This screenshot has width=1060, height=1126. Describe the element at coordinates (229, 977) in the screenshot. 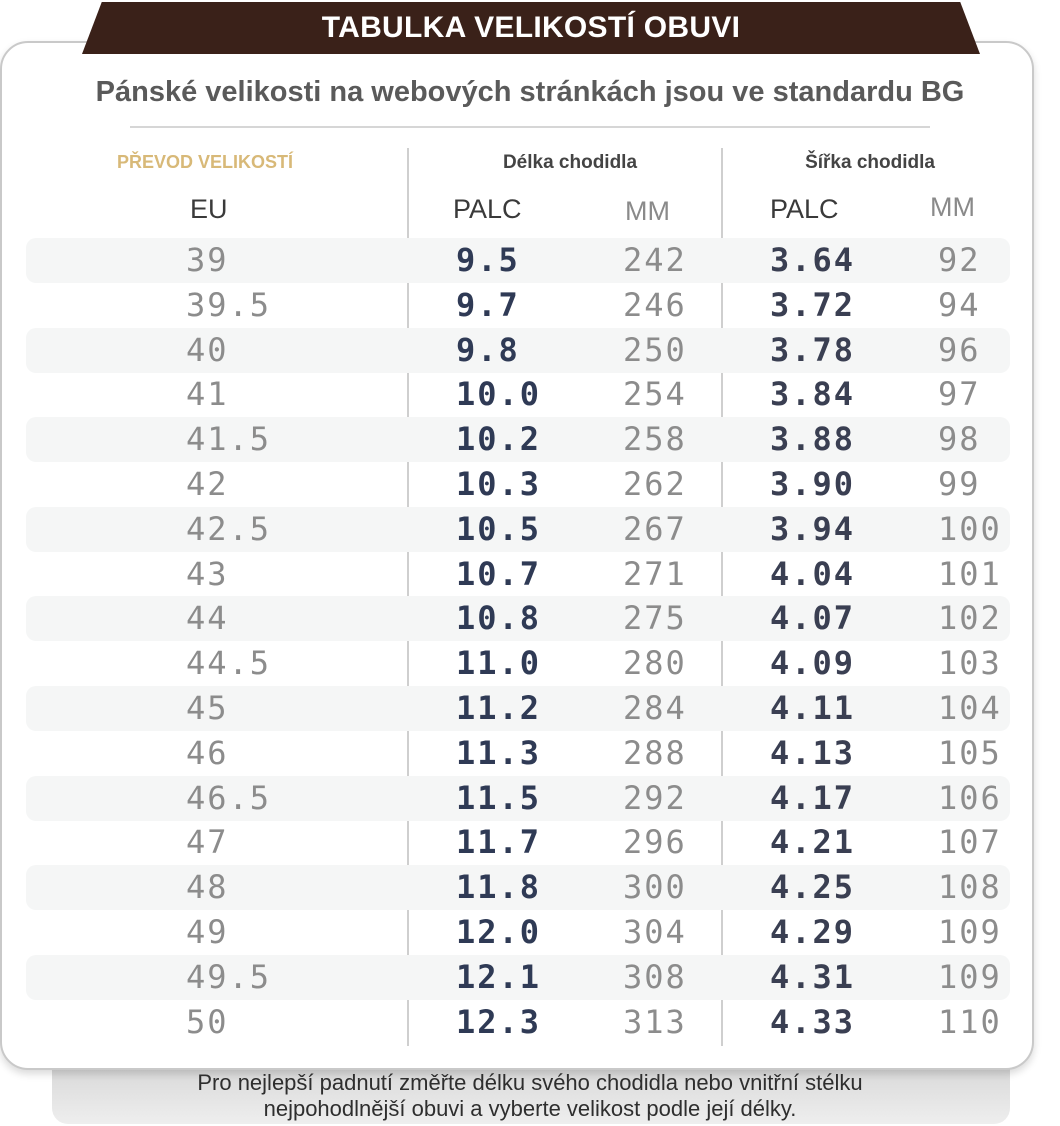

I see `size-eu-cell: 49.5` at that location.